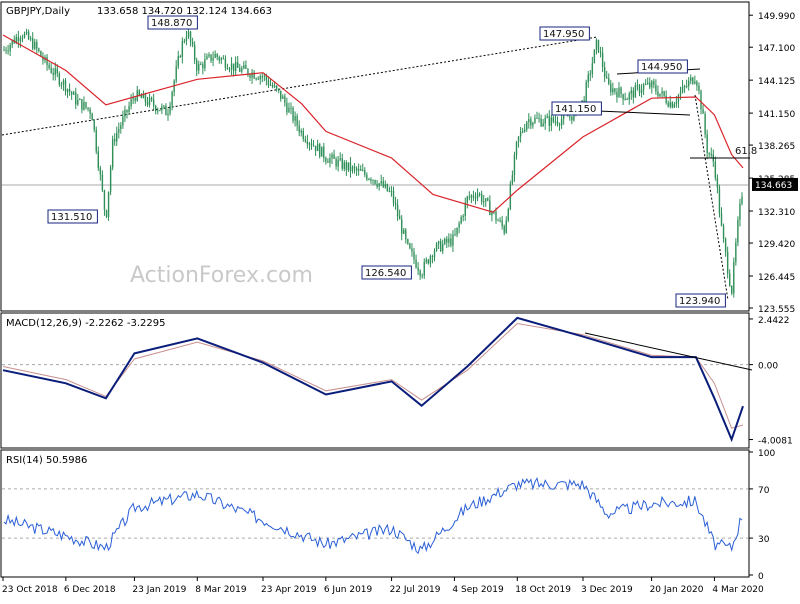 The image size is (800, 604). I want to click on annotation-box, so click(172, 22).